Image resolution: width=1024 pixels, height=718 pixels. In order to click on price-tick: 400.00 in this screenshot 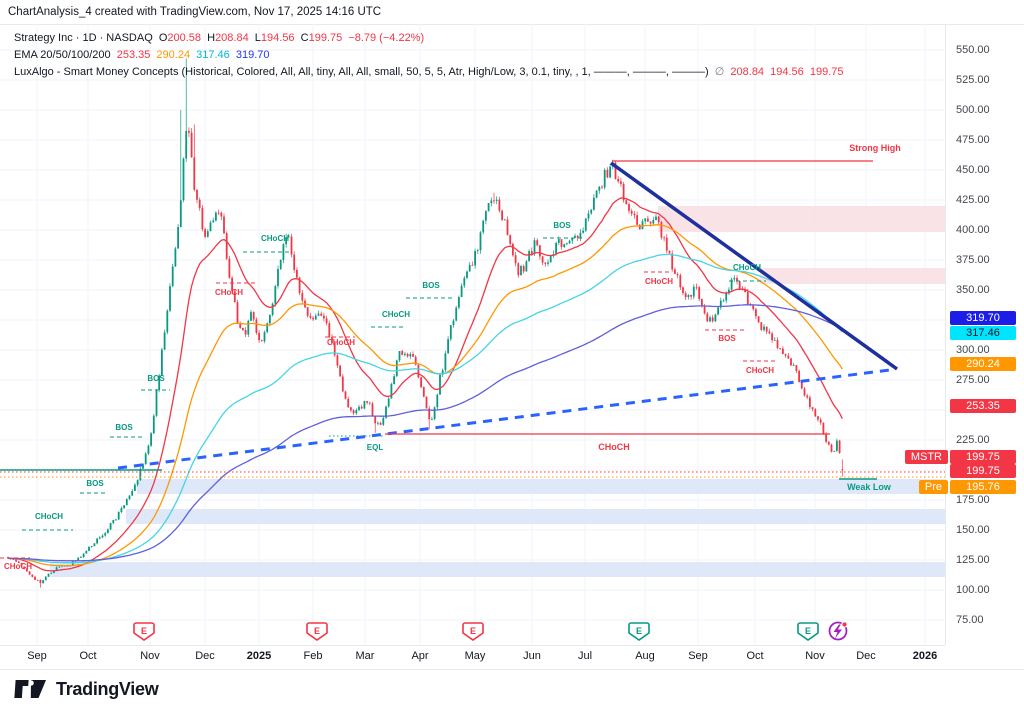, I will do `click(973, 229)`.